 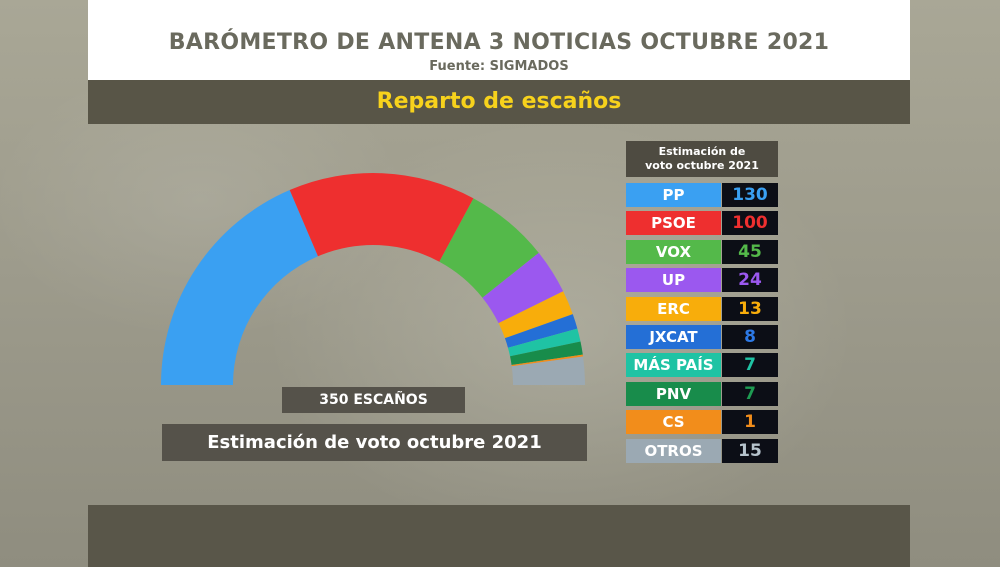 What do you see at coordinates (239, 287) in the screenshot?
I see `seat-segment-pp` at bounding box center [239, 287].